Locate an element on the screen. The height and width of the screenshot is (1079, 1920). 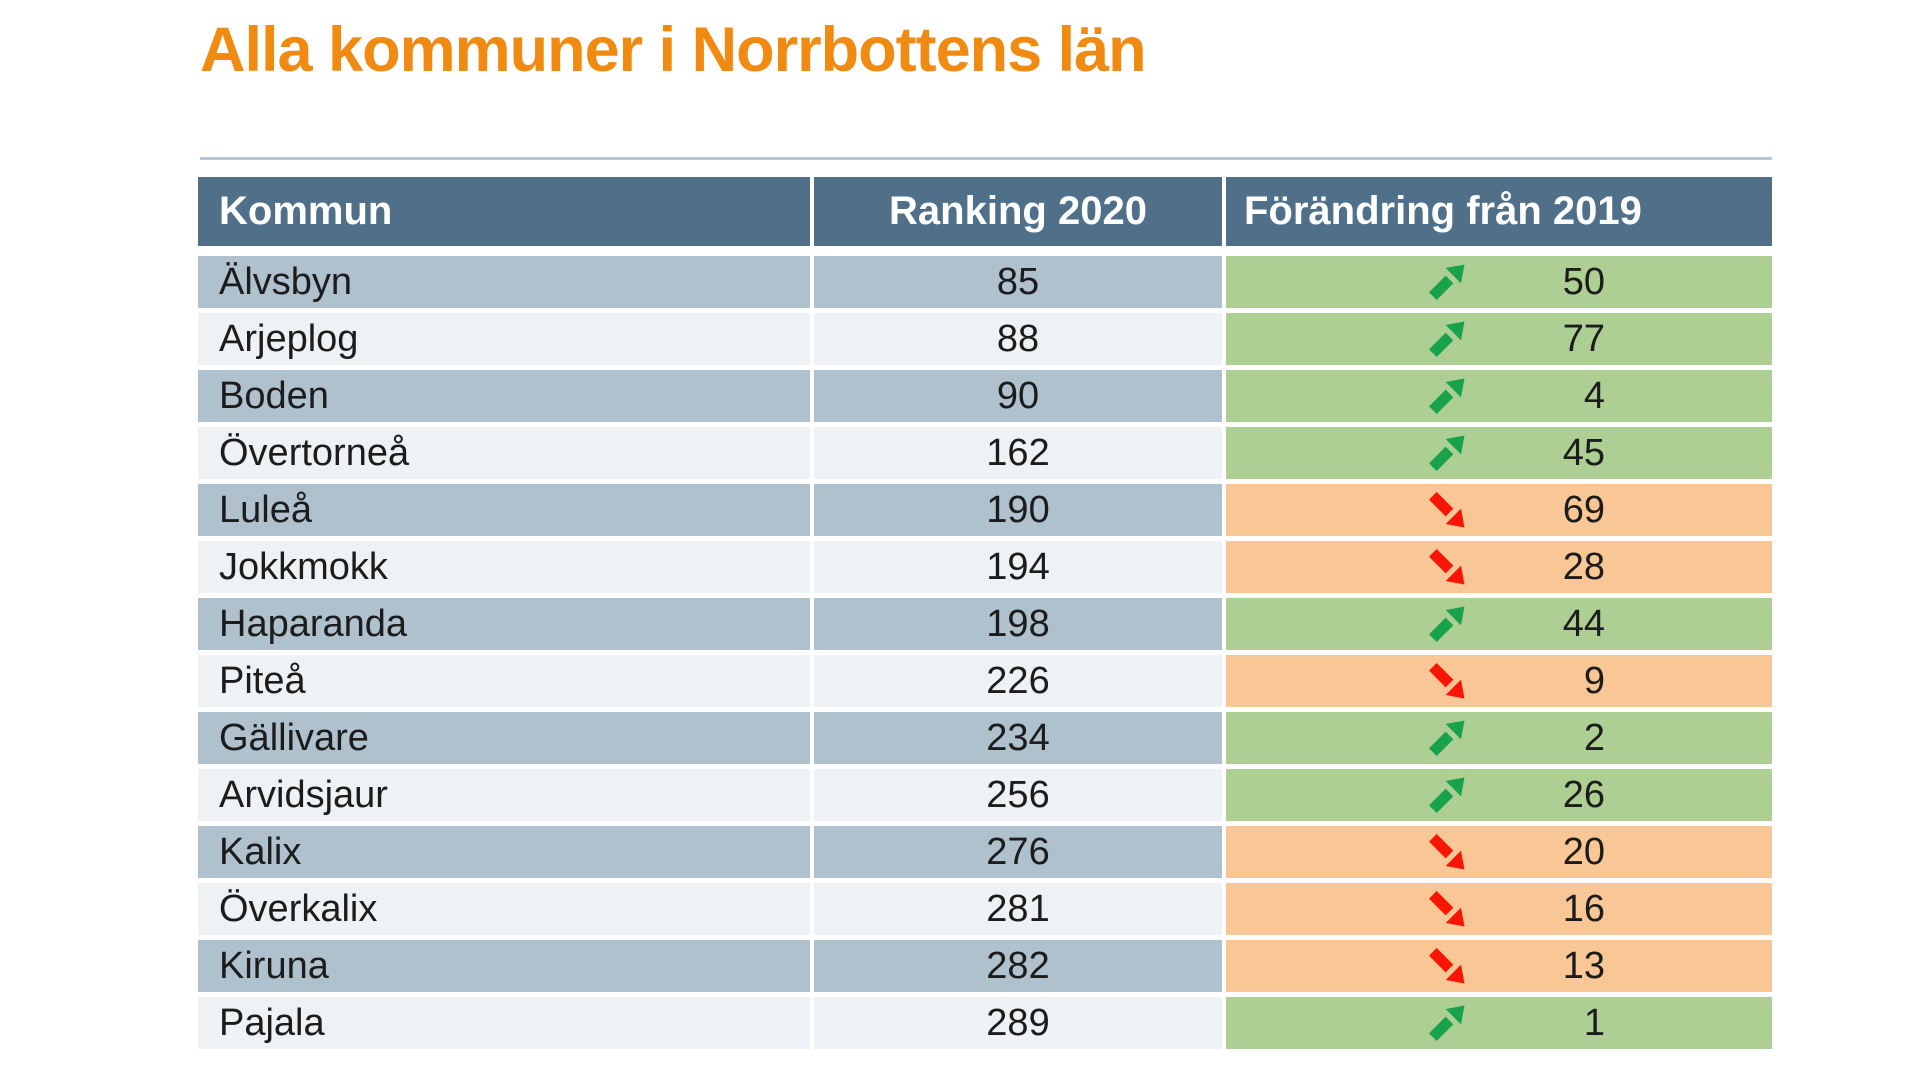
kommun-cell: Luleå is located at coordinates (504, 510).